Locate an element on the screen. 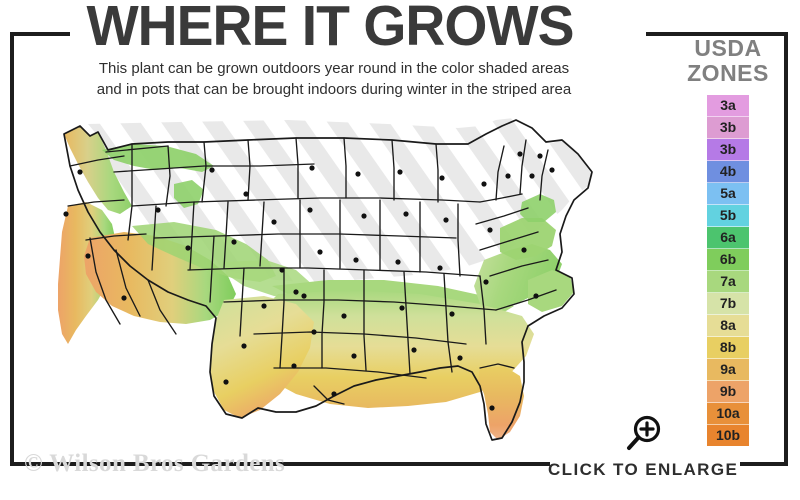 The image size is (800, 500). shaded-mid-atlantic-green is located at coordinates (528, 239).